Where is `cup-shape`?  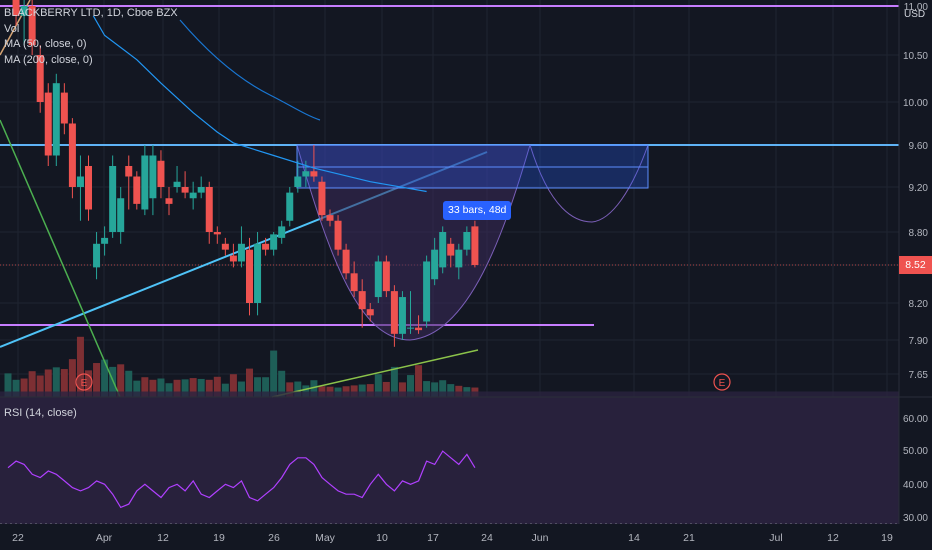 cup-shape is located at coordinates (413, 242).